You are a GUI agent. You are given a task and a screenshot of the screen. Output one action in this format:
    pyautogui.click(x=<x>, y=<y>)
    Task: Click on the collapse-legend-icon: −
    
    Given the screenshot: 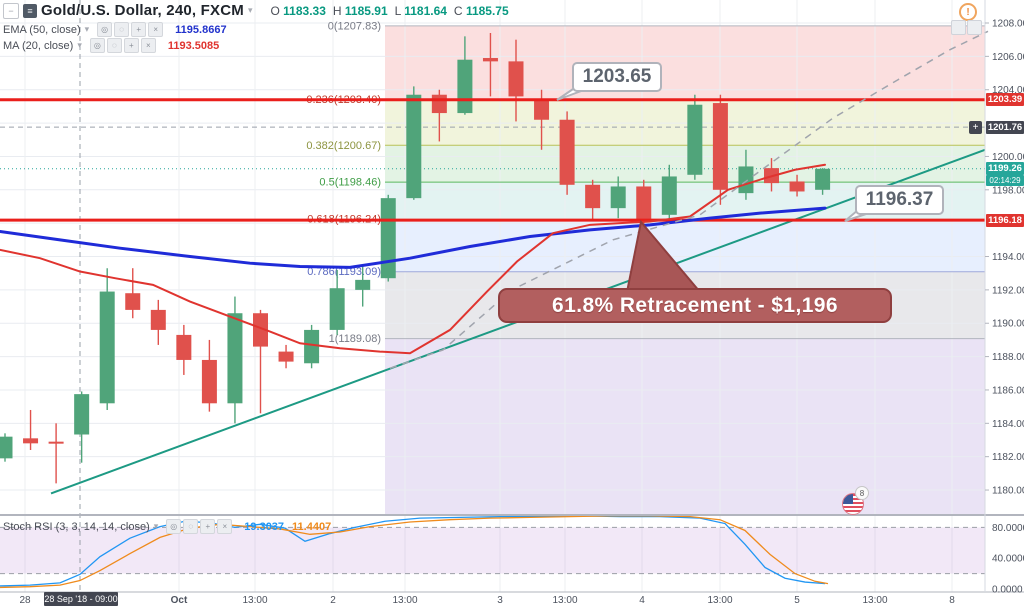 What is the action you would take?
    pyautogui.click(x=11, y=10)
    